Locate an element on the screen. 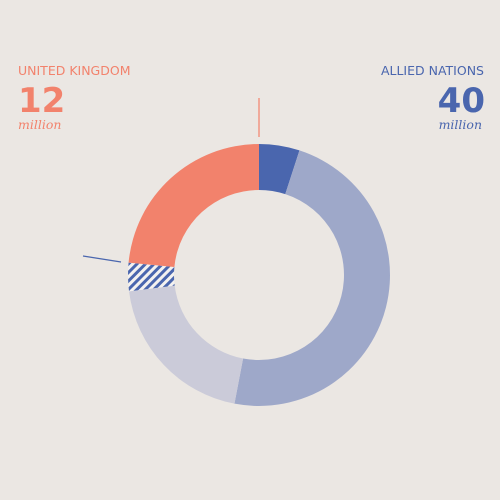  leader-line is located at coordinates (102, 259).